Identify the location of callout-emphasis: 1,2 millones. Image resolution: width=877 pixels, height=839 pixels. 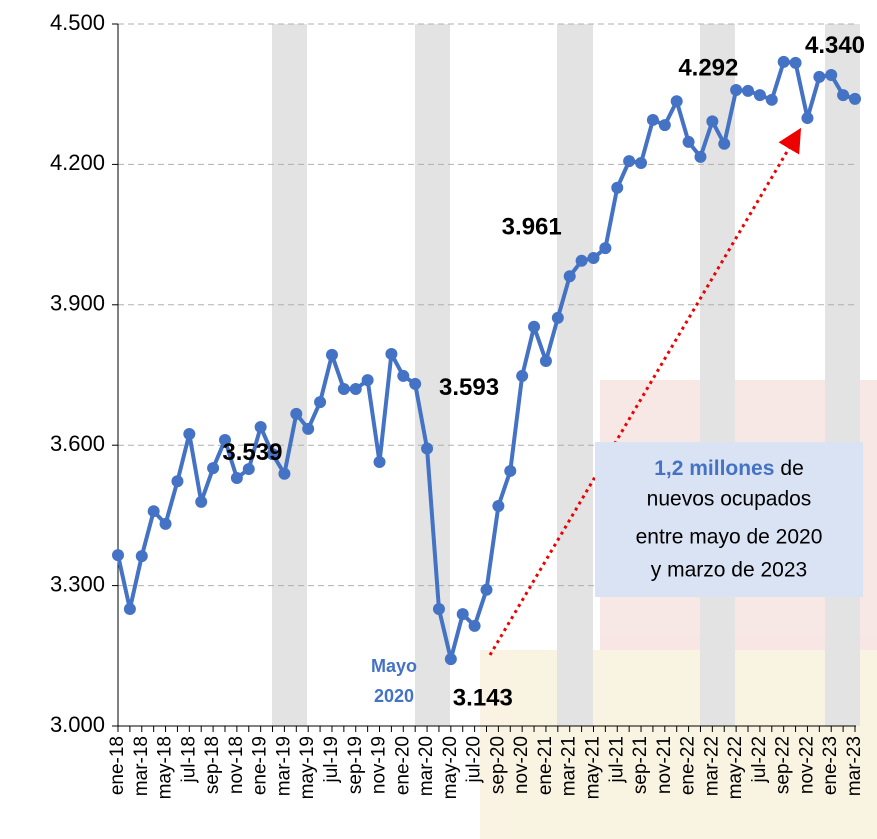
(714, 468).